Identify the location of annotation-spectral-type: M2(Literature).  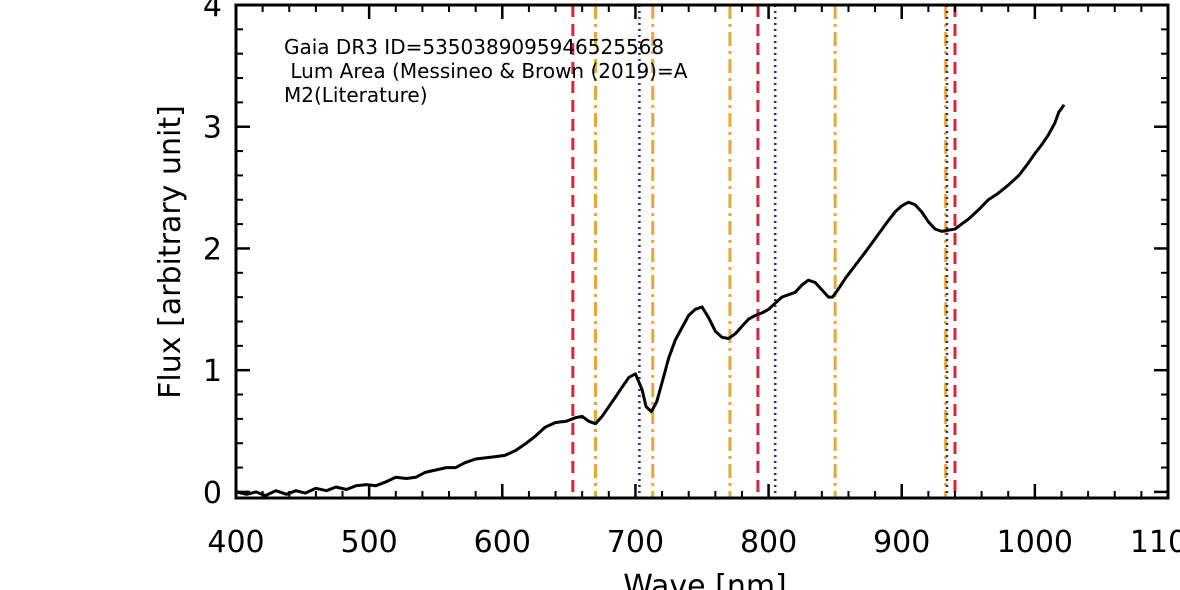
(356, 95).